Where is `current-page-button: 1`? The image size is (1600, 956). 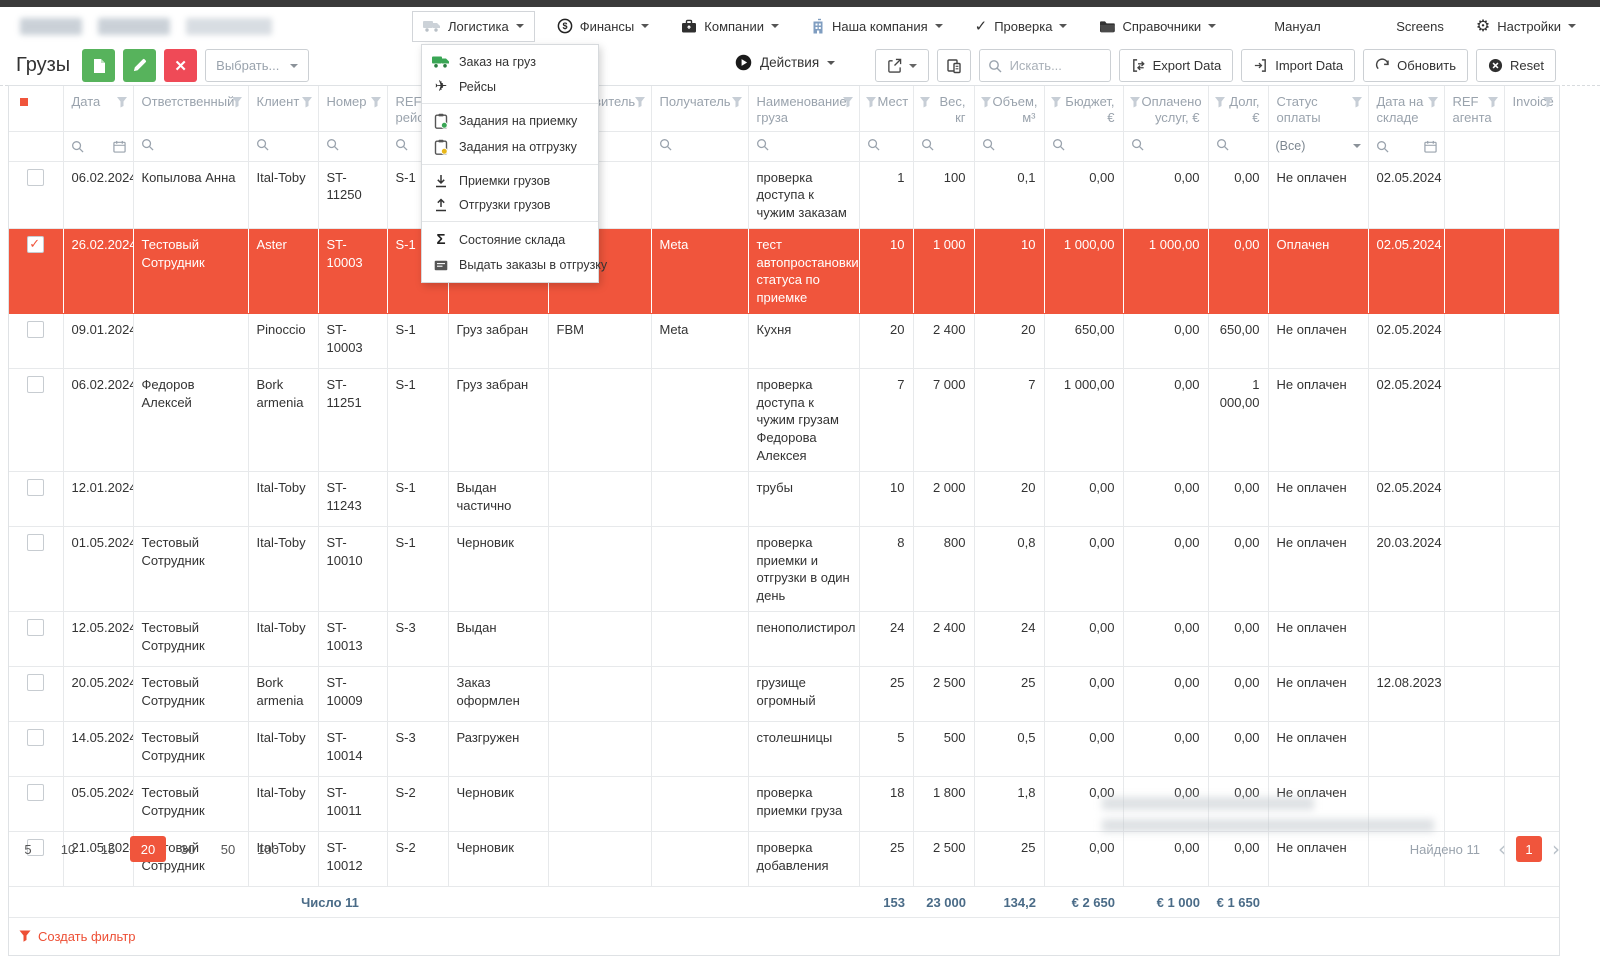
current-page-button: 1 is located at coordinates (1529, 849).